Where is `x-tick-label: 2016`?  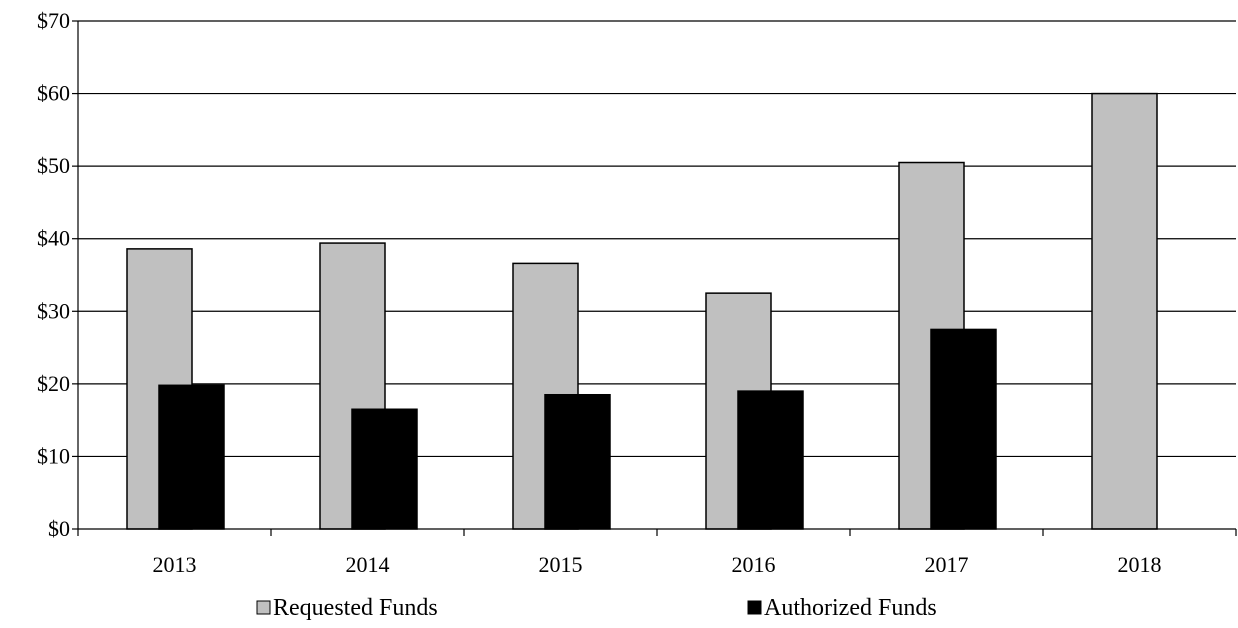
x-tick-label: 2016 is located at coordinates (754, 564).